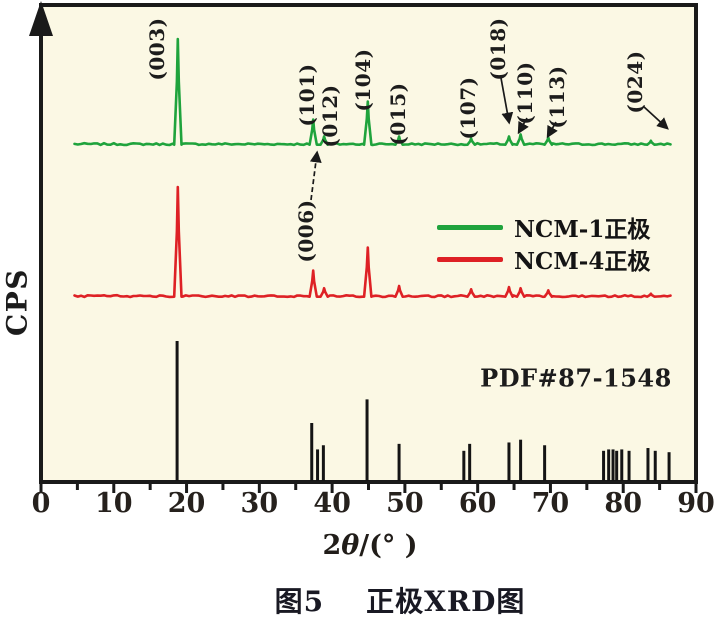  I want to click on x-axis-label-prefix: 2, so click(332, 545).